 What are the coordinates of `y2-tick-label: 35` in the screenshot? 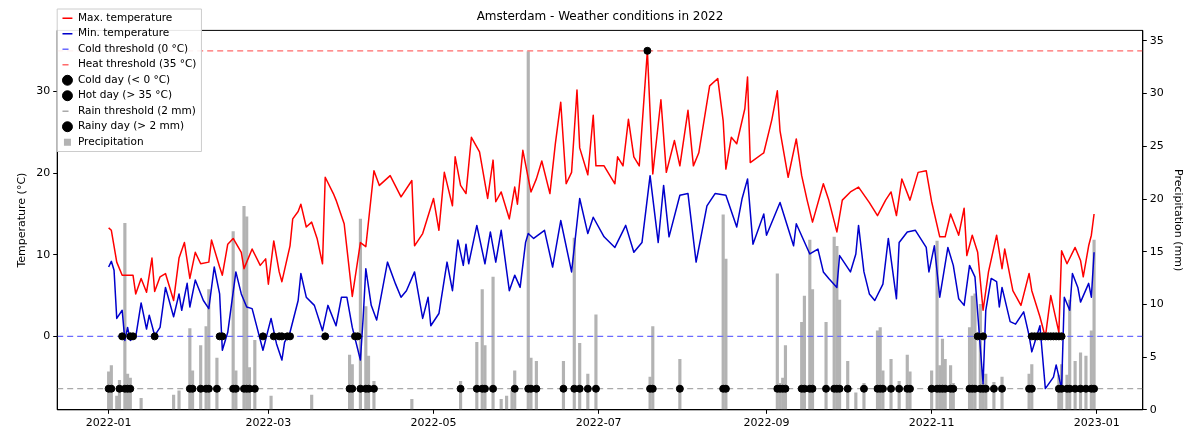 It's located at (1156, 40).